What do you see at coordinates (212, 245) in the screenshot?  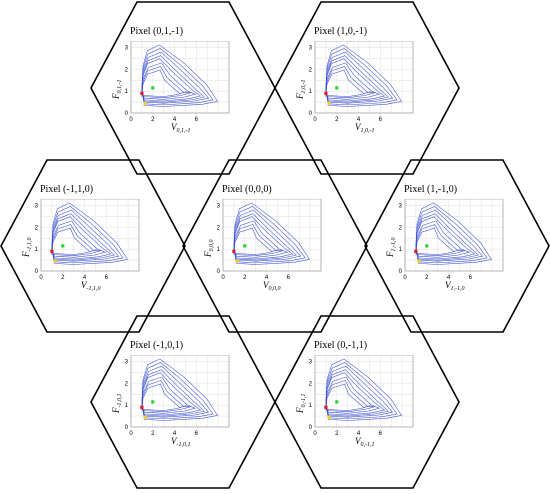 I see `y-axis-subscript: 0,0,0` at bounding box center [212, 245].